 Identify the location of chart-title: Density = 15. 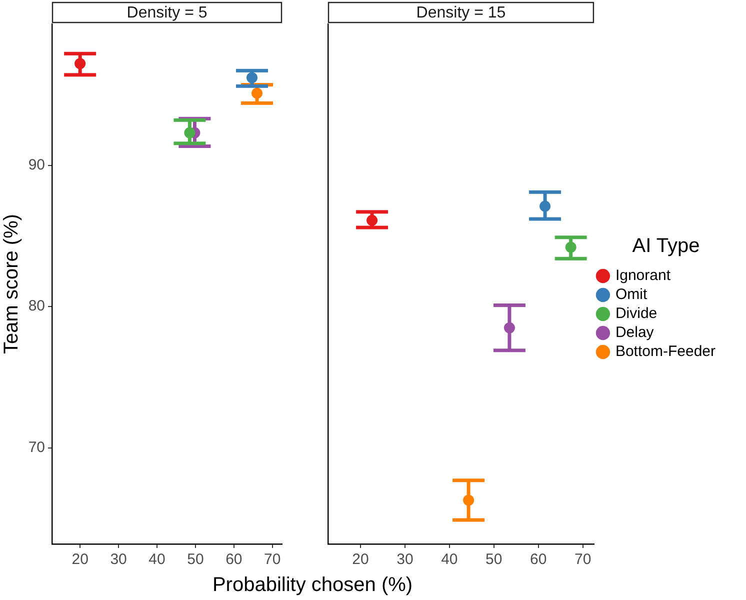
(461, 13).